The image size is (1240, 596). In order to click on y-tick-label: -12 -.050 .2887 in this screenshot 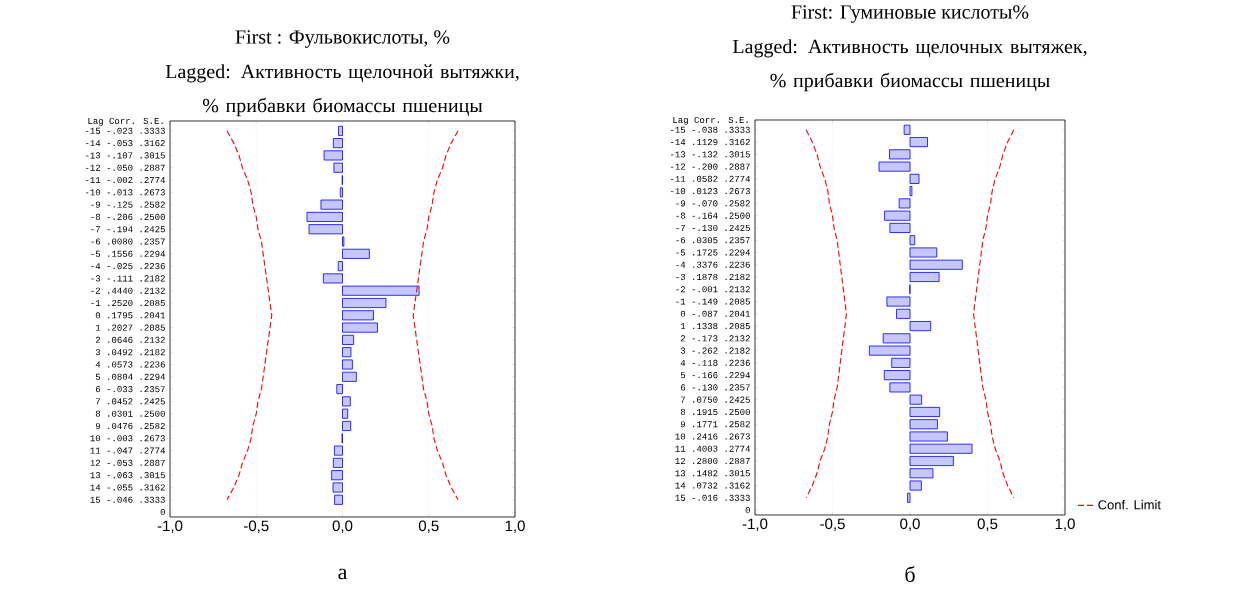, I will do `click(125, 167)`.